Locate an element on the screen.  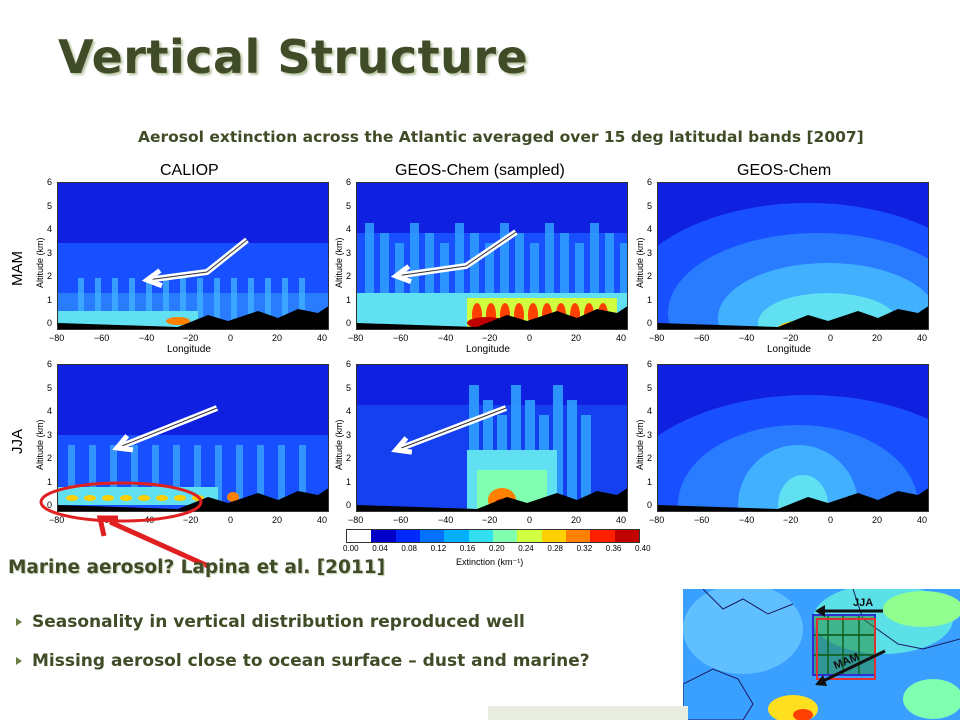
colorbar-tick-label: 0.28 is located at coordinates (555, 548).